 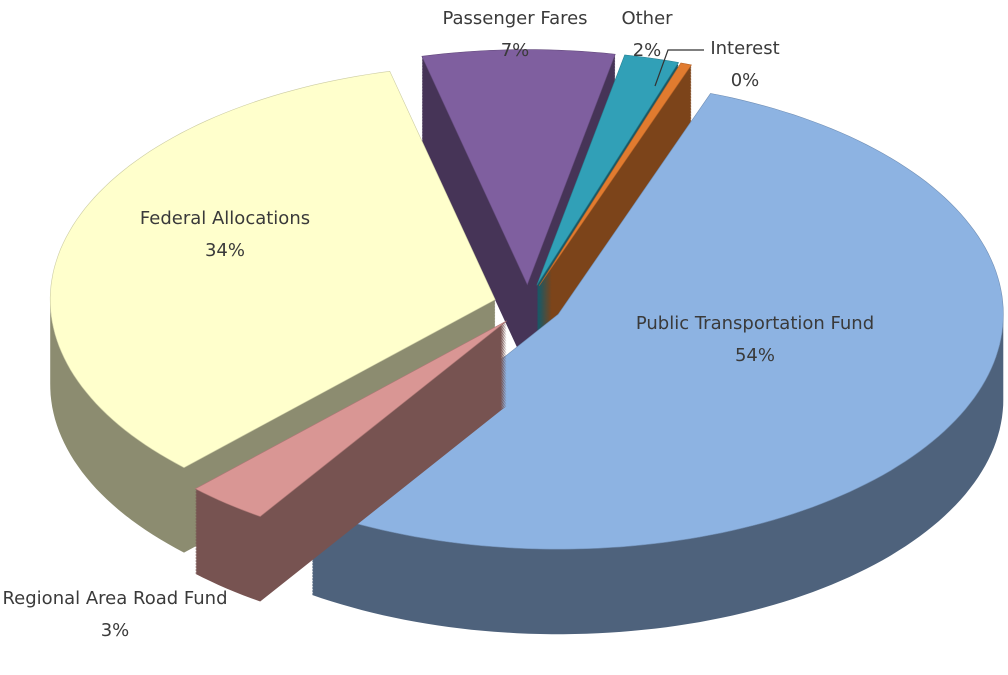 I want to click on slice-side, so click(x=351, y=461).